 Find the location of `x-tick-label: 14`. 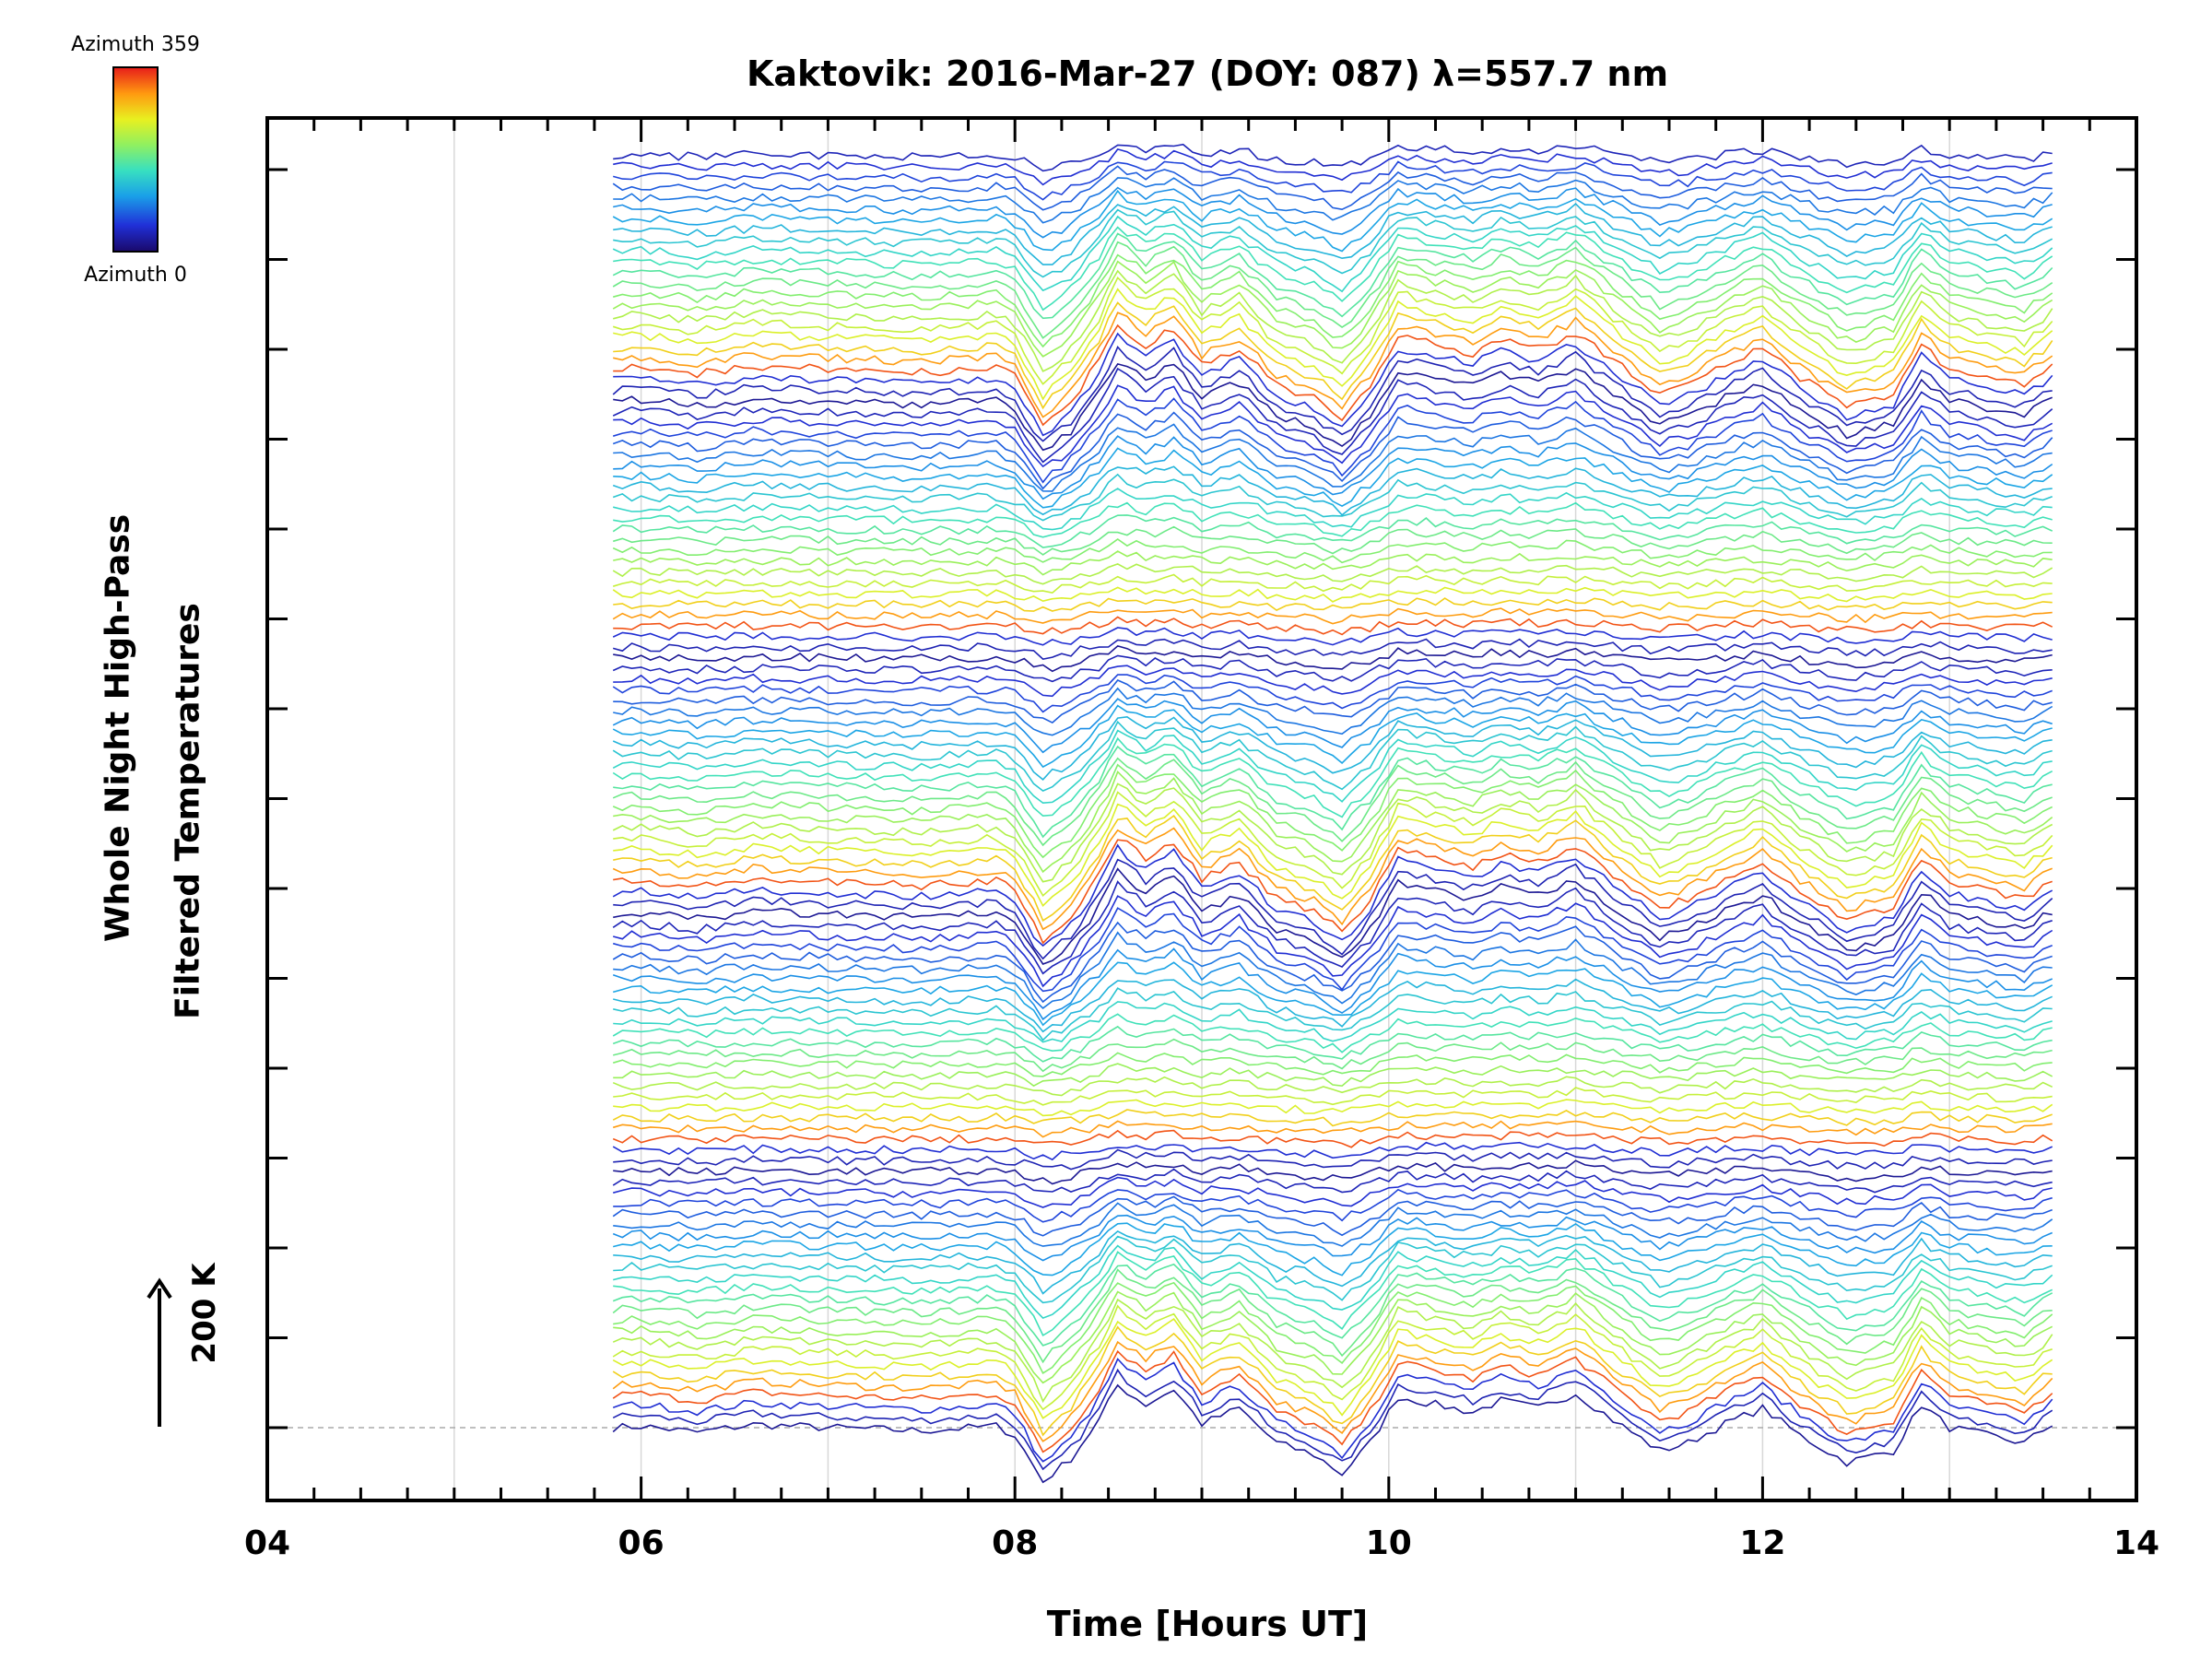

x-tick-label: 14 is located at coordinates (2136, 1543).